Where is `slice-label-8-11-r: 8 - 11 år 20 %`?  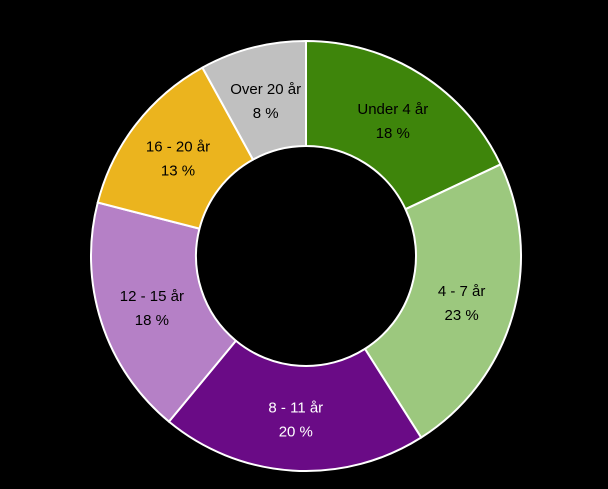
slice-label-8-11-r: 8 - 11 år 20 % is located at coordinates (295, 420).